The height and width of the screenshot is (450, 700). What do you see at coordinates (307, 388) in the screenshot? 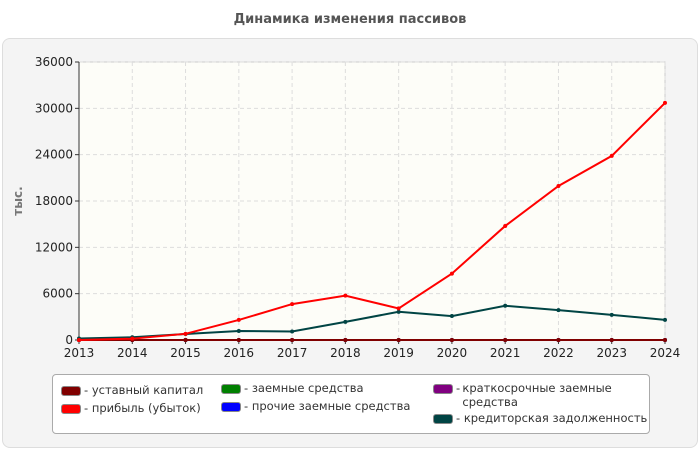
I see `legend-label: заемные средства` at bounding box center [307, 388].